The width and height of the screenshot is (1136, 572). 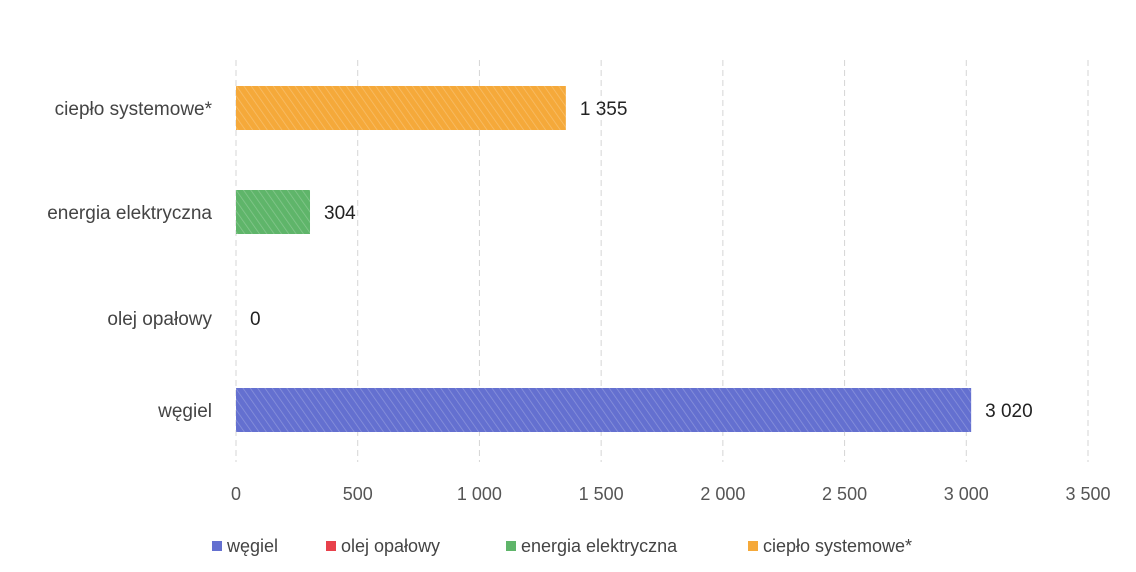 What do you see at coordinates (252, 546) in the screenshot?
I see `legend-label: węgiel` at bounding box center [252, 546].